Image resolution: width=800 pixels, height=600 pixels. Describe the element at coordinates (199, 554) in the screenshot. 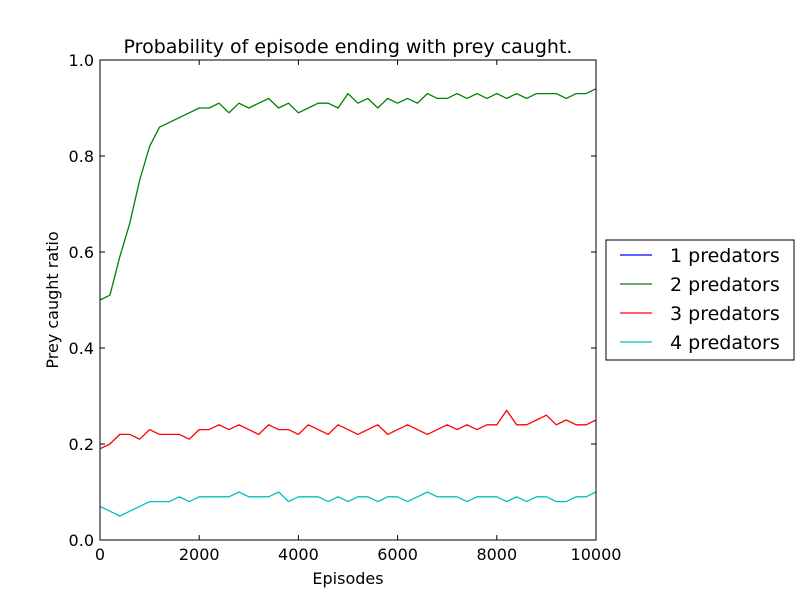

I see `x-tick-label: 2000` at that location.